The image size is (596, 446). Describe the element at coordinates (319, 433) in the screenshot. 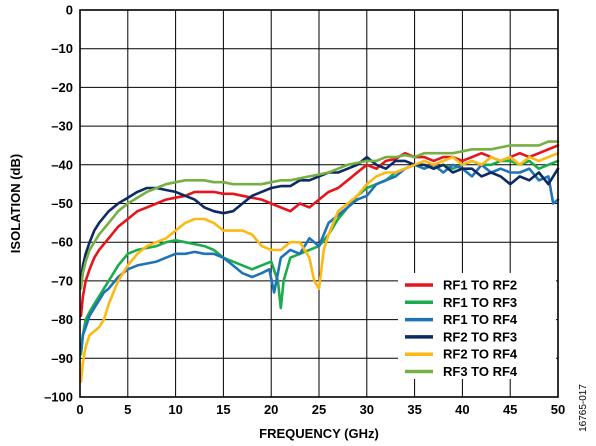

I see `x-axis-title: FREQUENCY (GHz)` at that location.